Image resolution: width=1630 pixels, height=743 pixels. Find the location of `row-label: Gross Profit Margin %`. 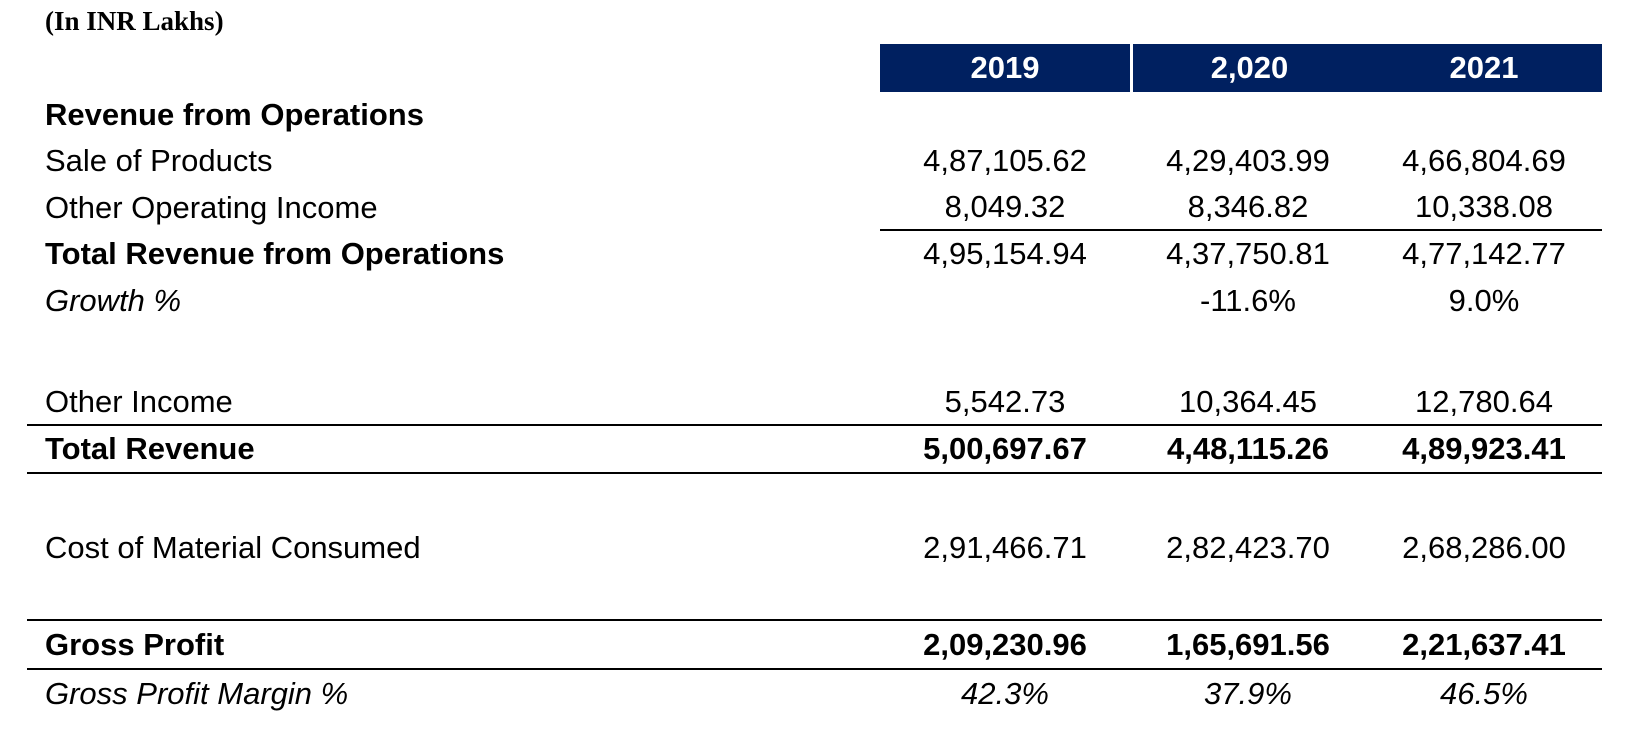

row-label: Gross Profit Margin % is located at coordinates (197, 693).